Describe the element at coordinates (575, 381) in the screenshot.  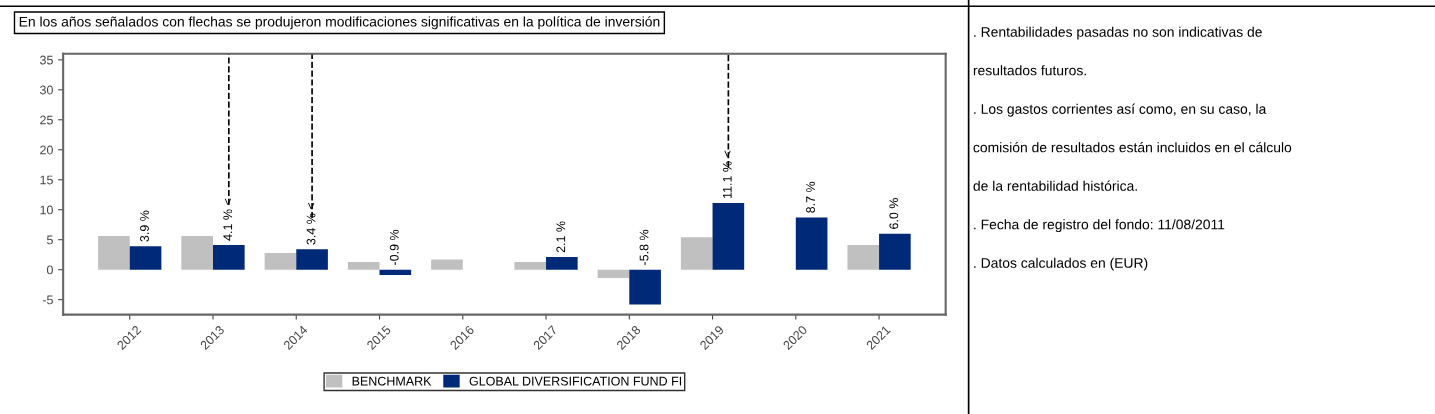
I see `legend-label: GLOBAL DIVERSIFICATION FUND FI` at that location.